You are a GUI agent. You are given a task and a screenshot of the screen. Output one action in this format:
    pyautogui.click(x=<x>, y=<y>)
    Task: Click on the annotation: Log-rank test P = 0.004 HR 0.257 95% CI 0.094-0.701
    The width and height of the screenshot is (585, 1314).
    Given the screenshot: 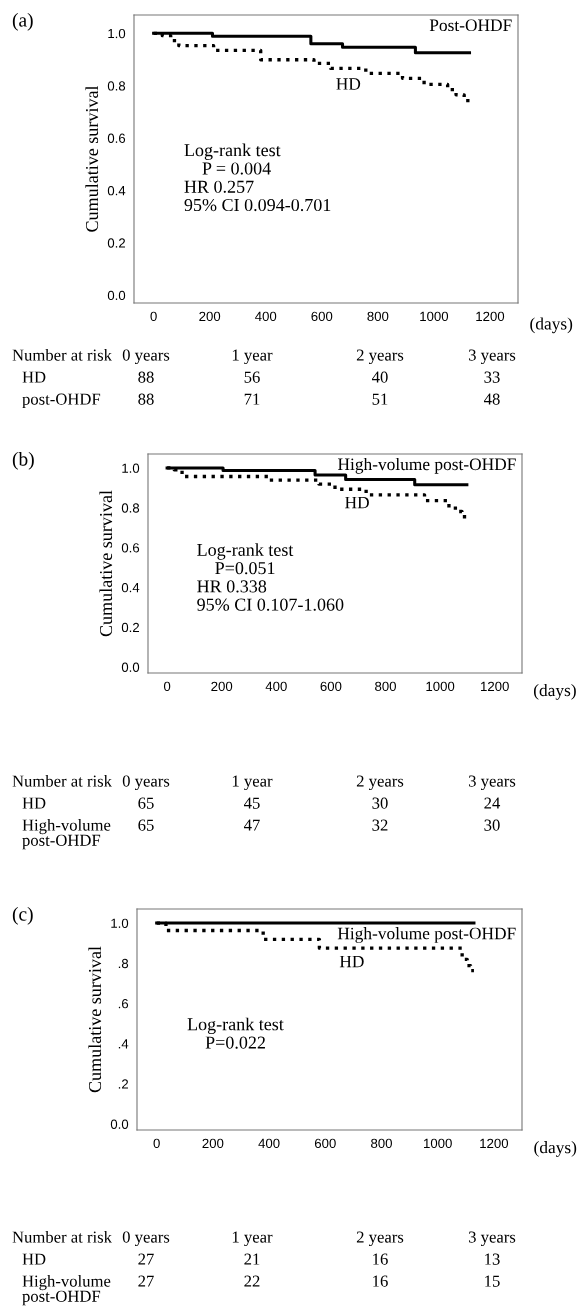 What is the action you would take?
    pyautogui.click(x=257, y=177)
    